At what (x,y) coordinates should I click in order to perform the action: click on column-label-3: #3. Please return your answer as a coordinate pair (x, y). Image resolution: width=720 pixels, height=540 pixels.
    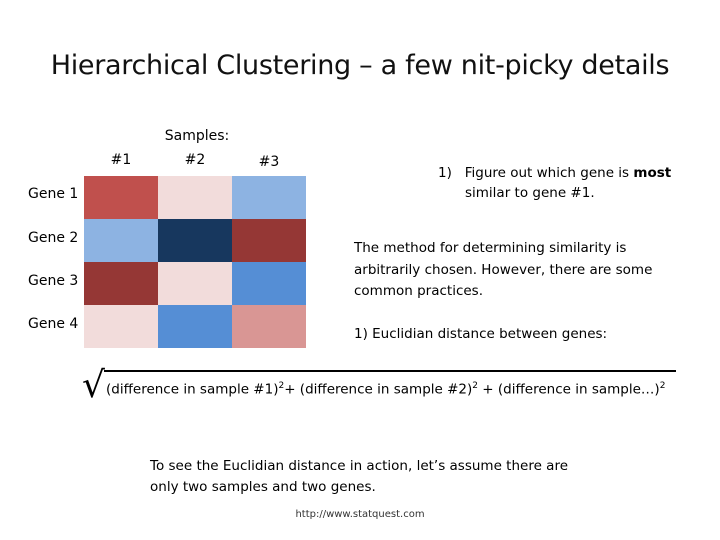
    Looking at the image, I should click on (269, 162).